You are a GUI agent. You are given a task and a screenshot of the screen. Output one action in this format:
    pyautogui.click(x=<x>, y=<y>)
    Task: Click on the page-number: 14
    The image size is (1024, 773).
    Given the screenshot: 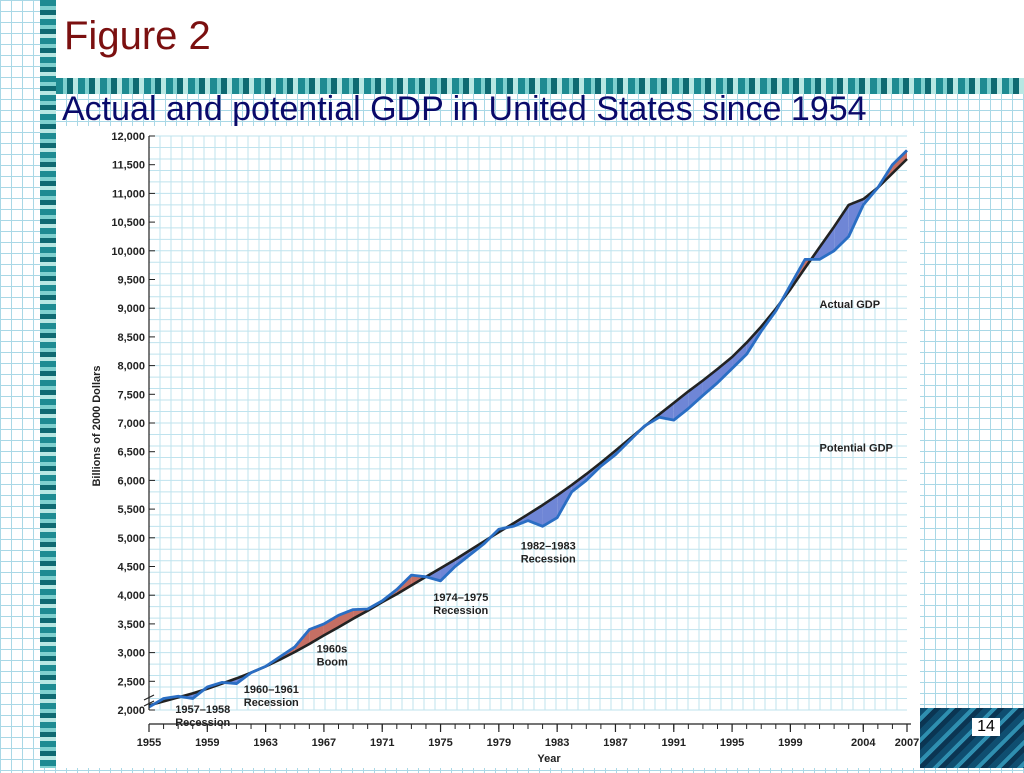 What is the action you would take?
    pyautogui.click(x=986, y=727)
    